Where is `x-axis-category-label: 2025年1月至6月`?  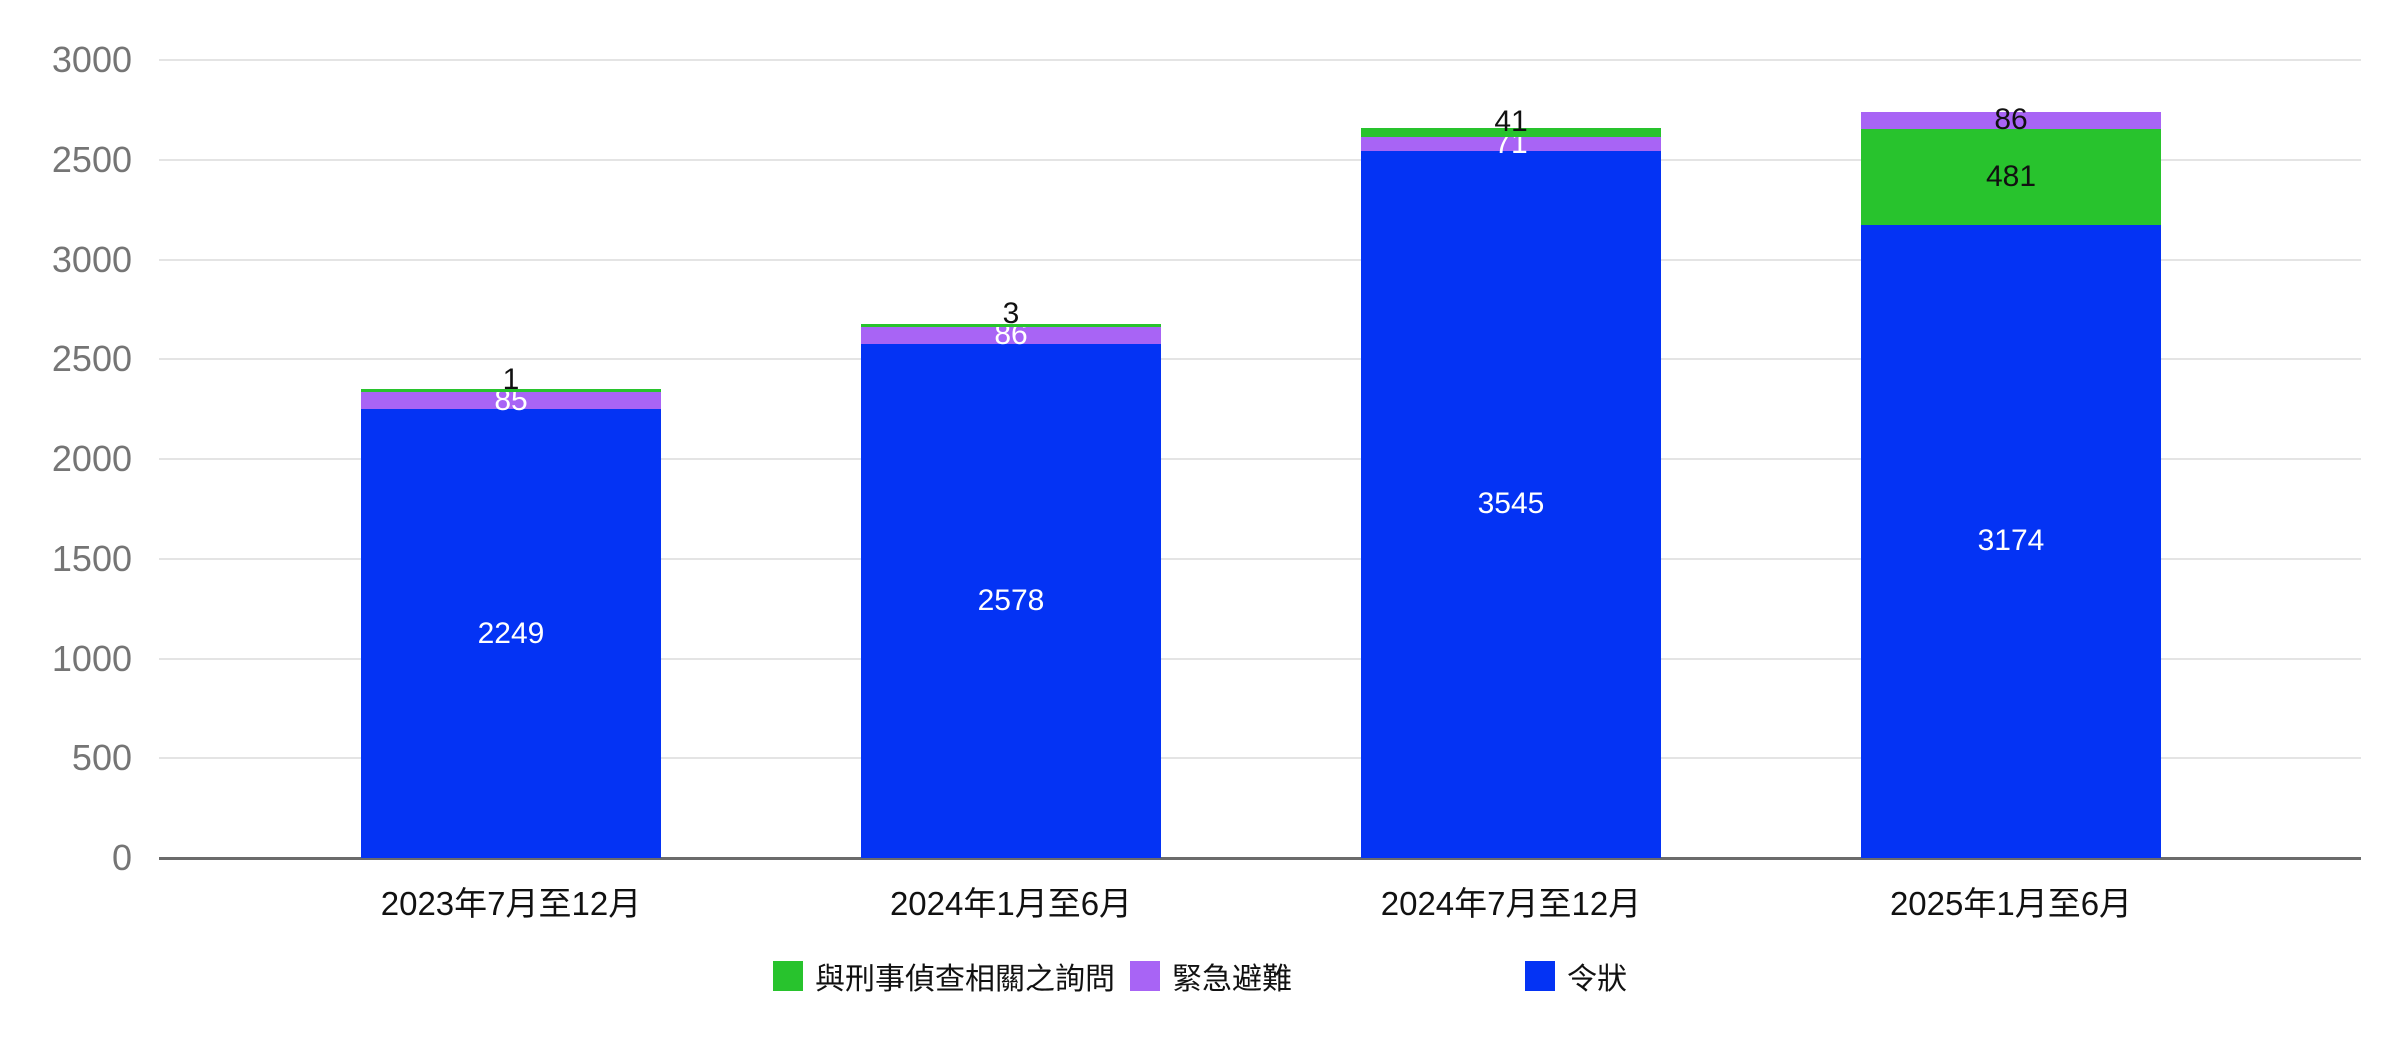
x-axis-category-label: 2025年1月至6月 is located at coordinates (2011, 903).